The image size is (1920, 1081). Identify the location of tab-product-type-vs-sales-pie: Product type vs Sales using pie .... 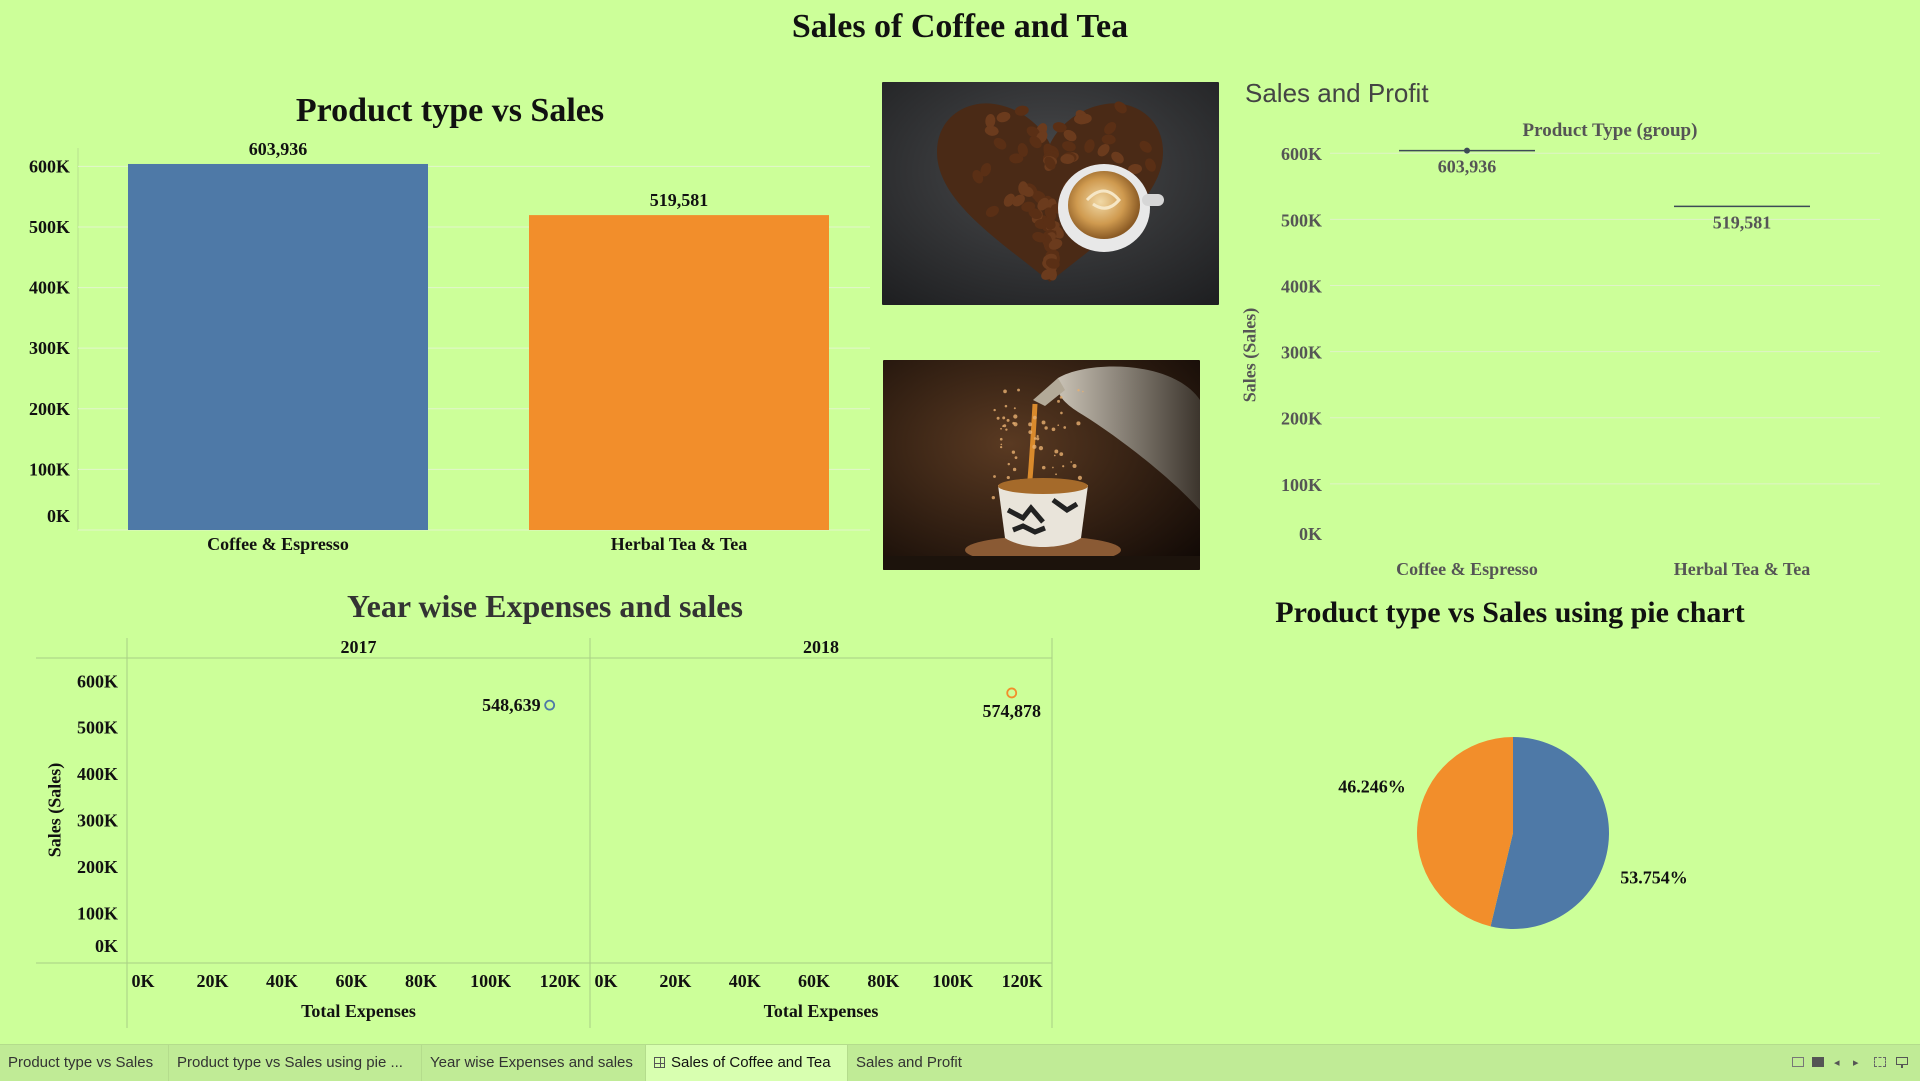
(295, 1063).